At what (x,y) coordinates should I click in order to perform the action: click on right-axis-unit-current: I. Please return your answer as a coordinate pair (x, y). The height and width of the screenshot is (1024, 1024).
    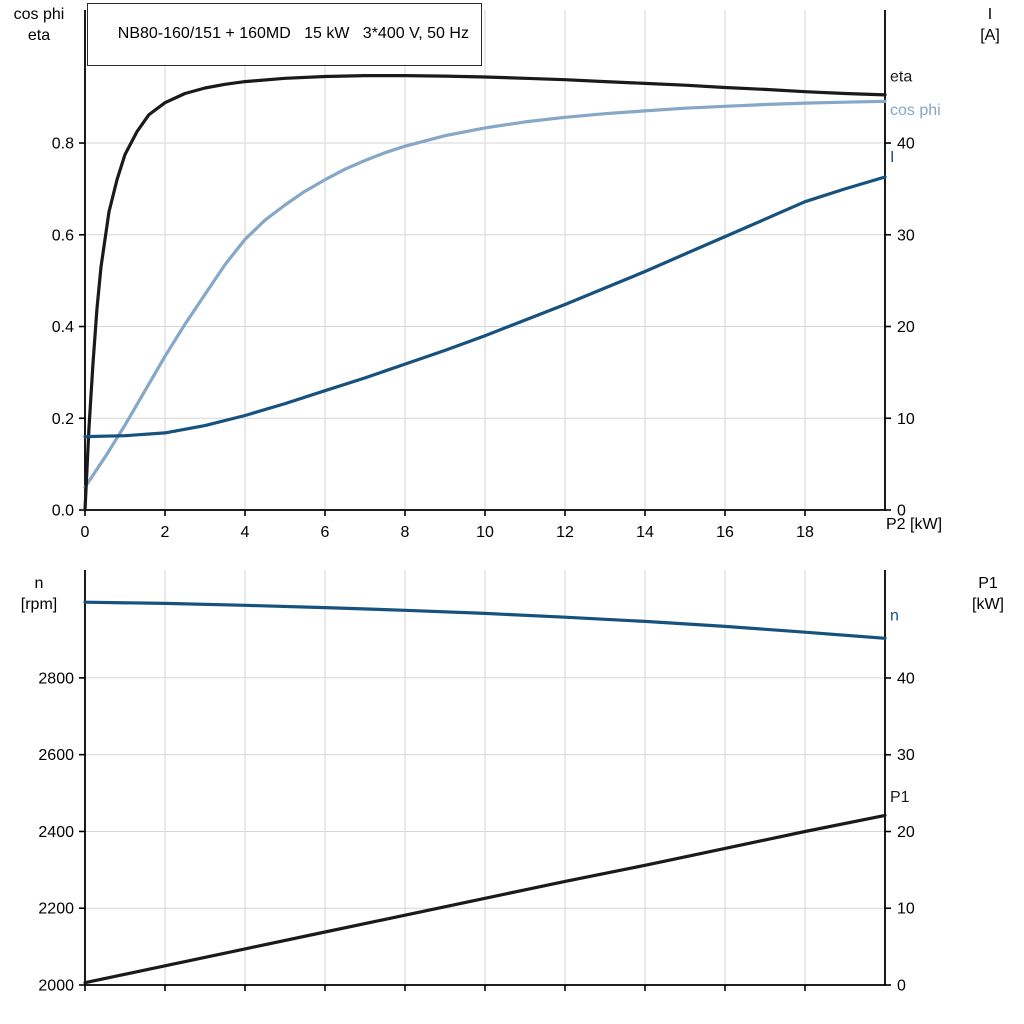
    Looking at the image, I should click on (990, 14).